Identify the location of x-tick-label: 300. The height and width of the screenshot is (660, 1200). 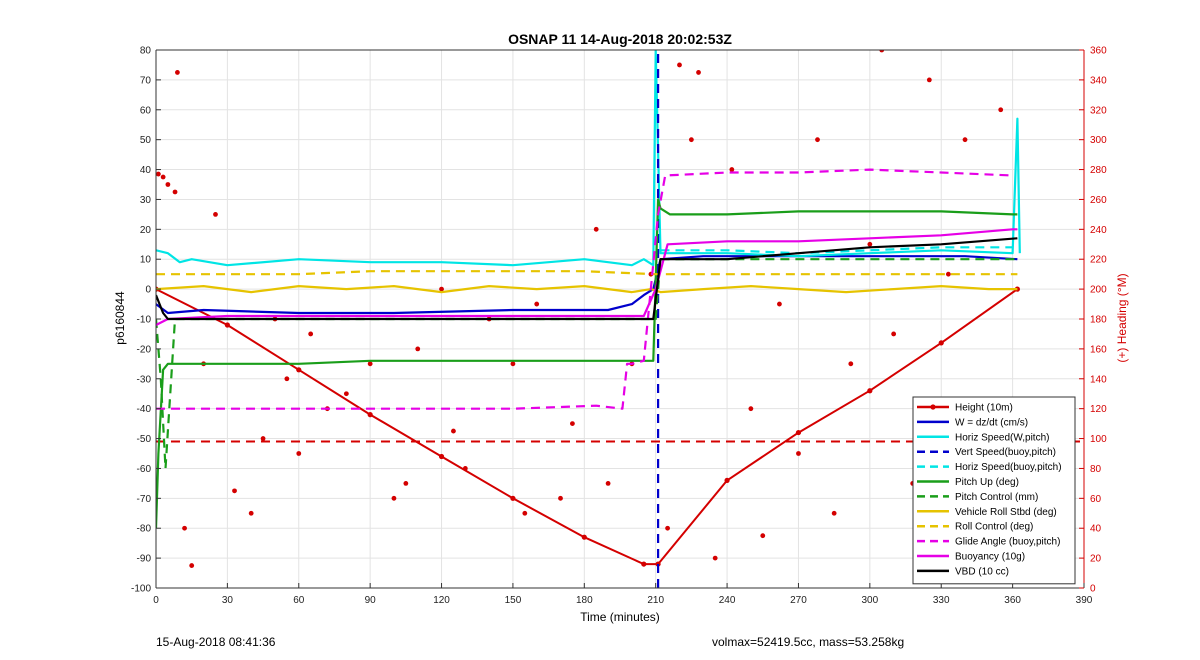
(870, 600).